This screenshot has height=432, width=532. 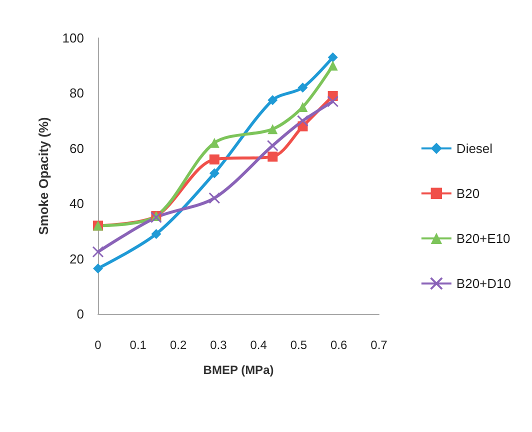 I want to click on legend-label: B20+E10, so click(x=483, y=238).